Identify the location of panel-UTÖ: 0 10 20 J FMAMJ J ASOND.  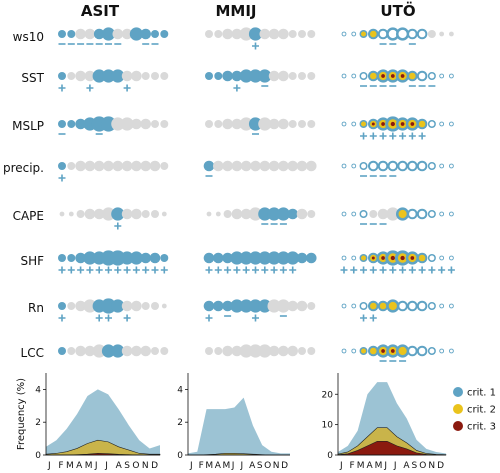
(384, 422).